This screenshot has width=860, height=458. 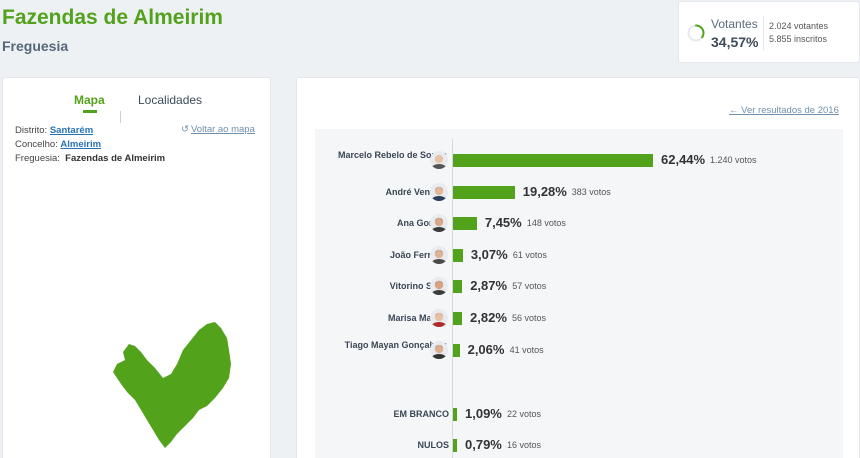 What do you see at coordinates (544, 191) in the screenshot?
I see `result-percent: 19,28%` at bounding box center [544, 191].